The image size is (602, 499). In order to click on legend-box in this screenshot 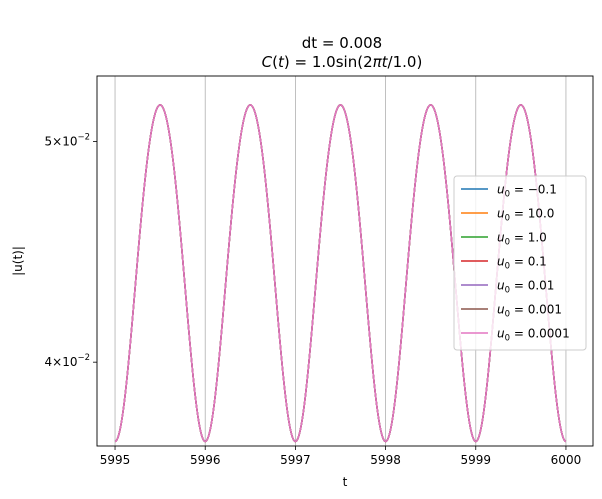, I will do `click(520, 263)`.